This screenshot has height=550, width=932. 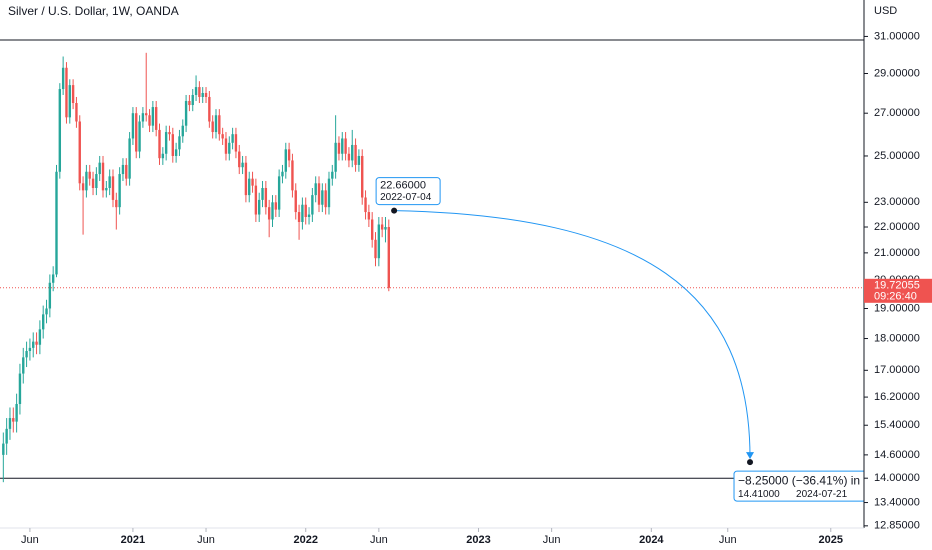 I want to click on y-tick-label: 13.40000, so click(x=897, y=502).